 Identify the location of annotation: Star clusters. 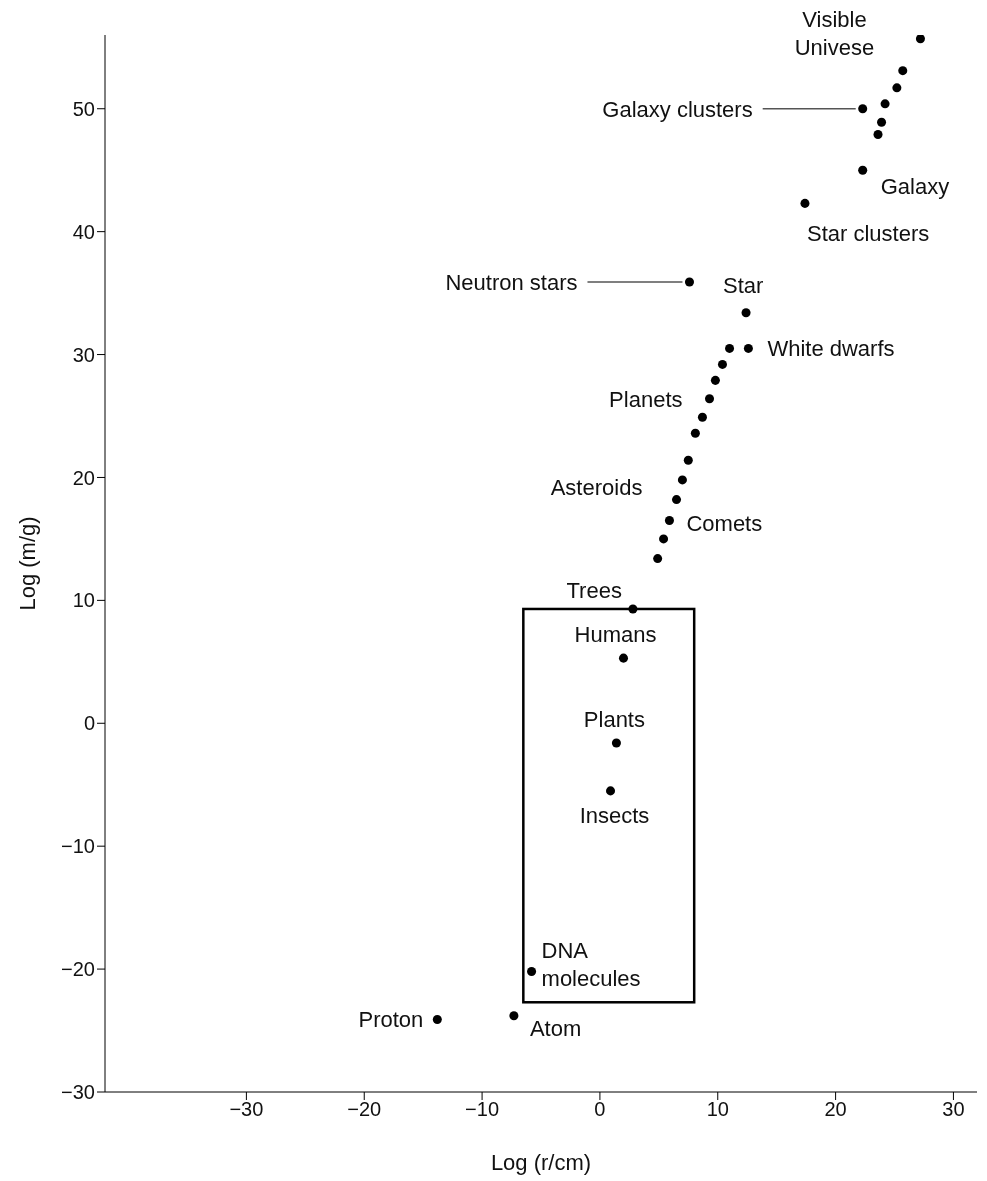
(868, 233).